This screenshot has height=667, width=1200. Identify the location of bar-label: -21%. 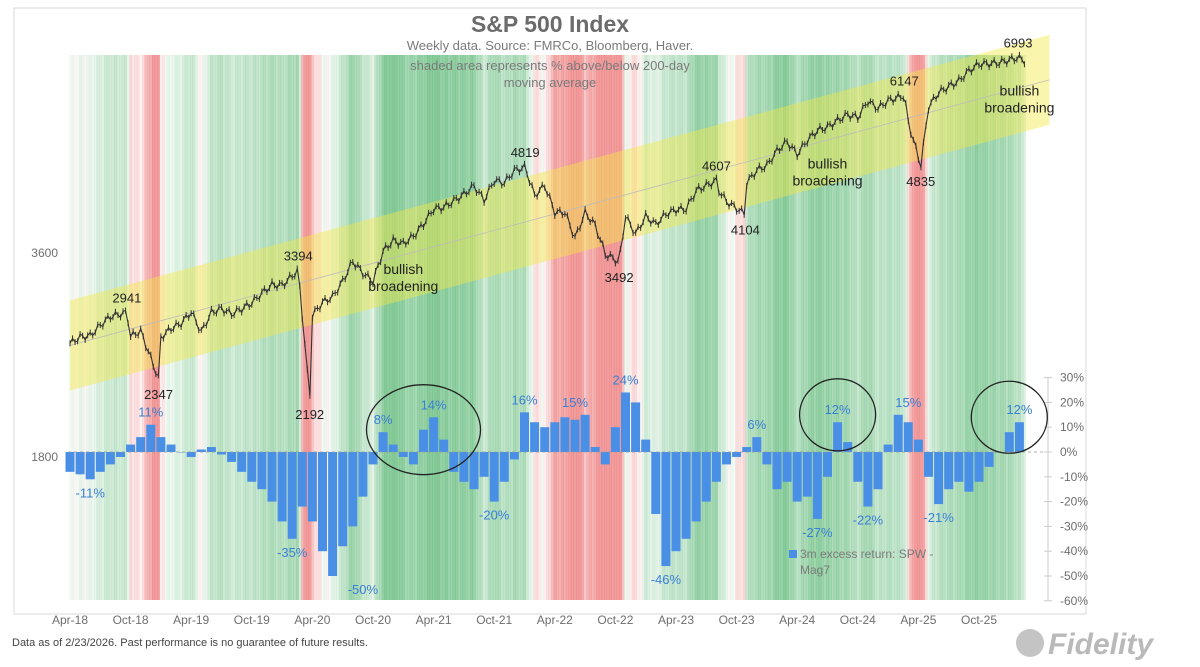
(938, 517).